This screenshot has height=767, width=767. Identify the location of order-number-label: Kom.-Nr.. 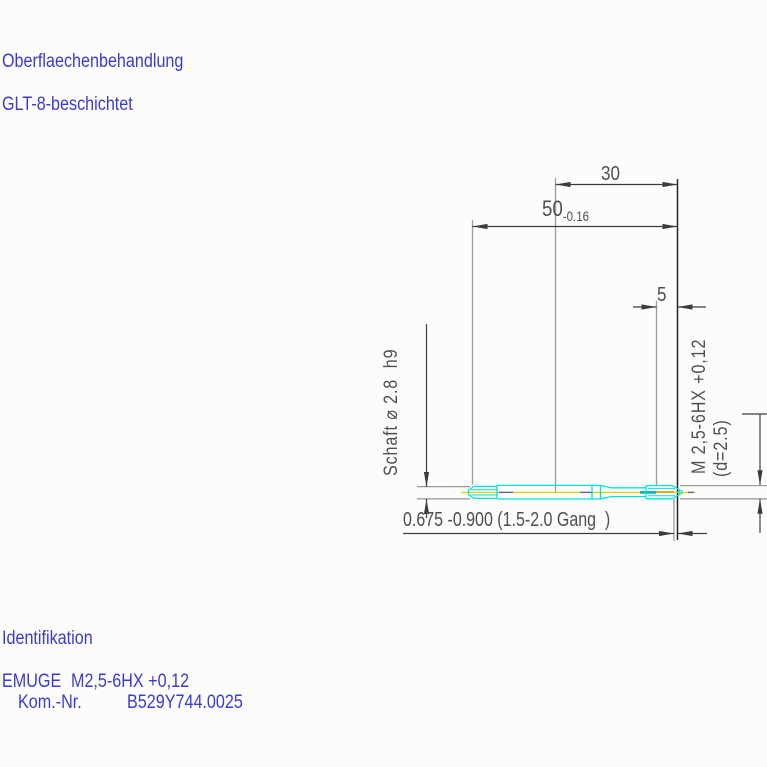
(50, 702).